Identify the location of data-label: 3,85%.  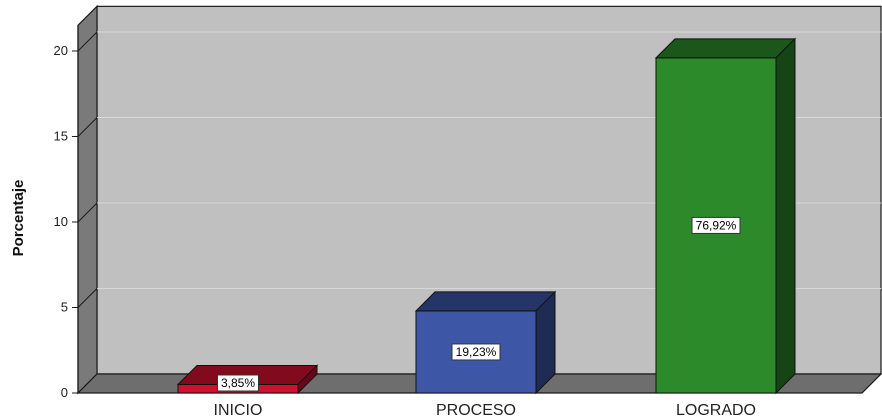
(238, 383).